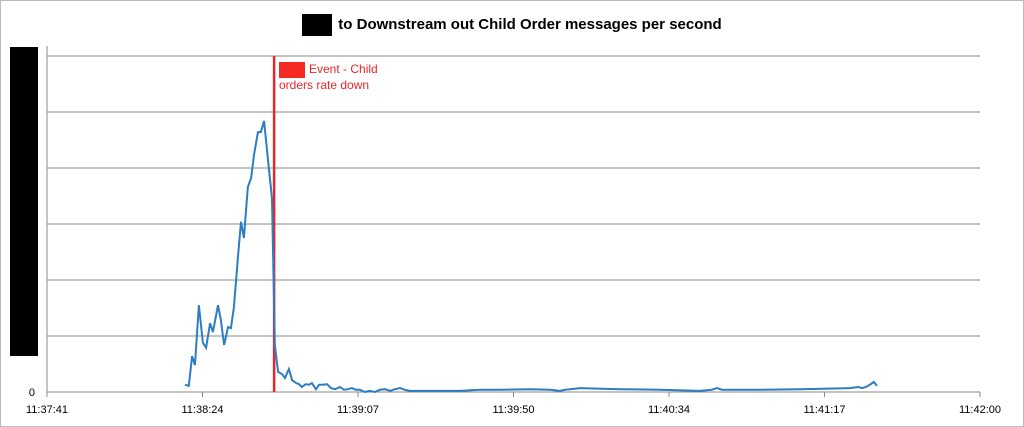 This screenshot has width=1024, height=427. What do you see at coordinates (824, 410) in the screenshot?
I see `x-tick-label: 11:41:17` at bounding box center [824, 410].